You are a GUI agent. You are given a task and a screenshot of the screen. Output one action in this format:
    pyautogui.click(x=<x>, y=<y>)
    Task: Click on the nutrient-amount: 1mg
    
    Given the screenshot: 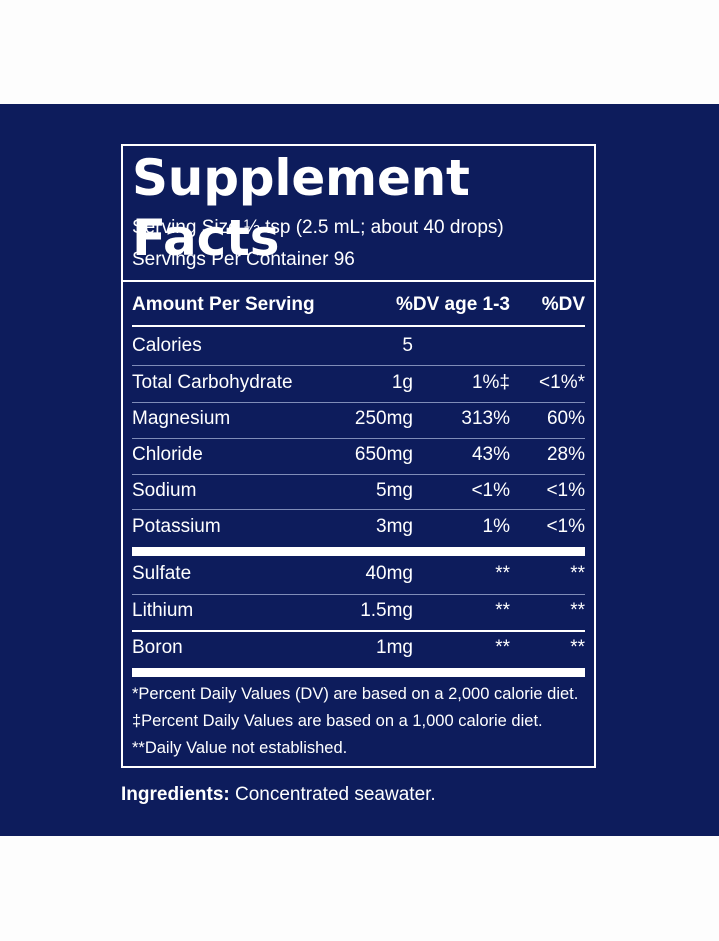 What is the action you would take?
    pyautogui.click(x=394, y=647)
    